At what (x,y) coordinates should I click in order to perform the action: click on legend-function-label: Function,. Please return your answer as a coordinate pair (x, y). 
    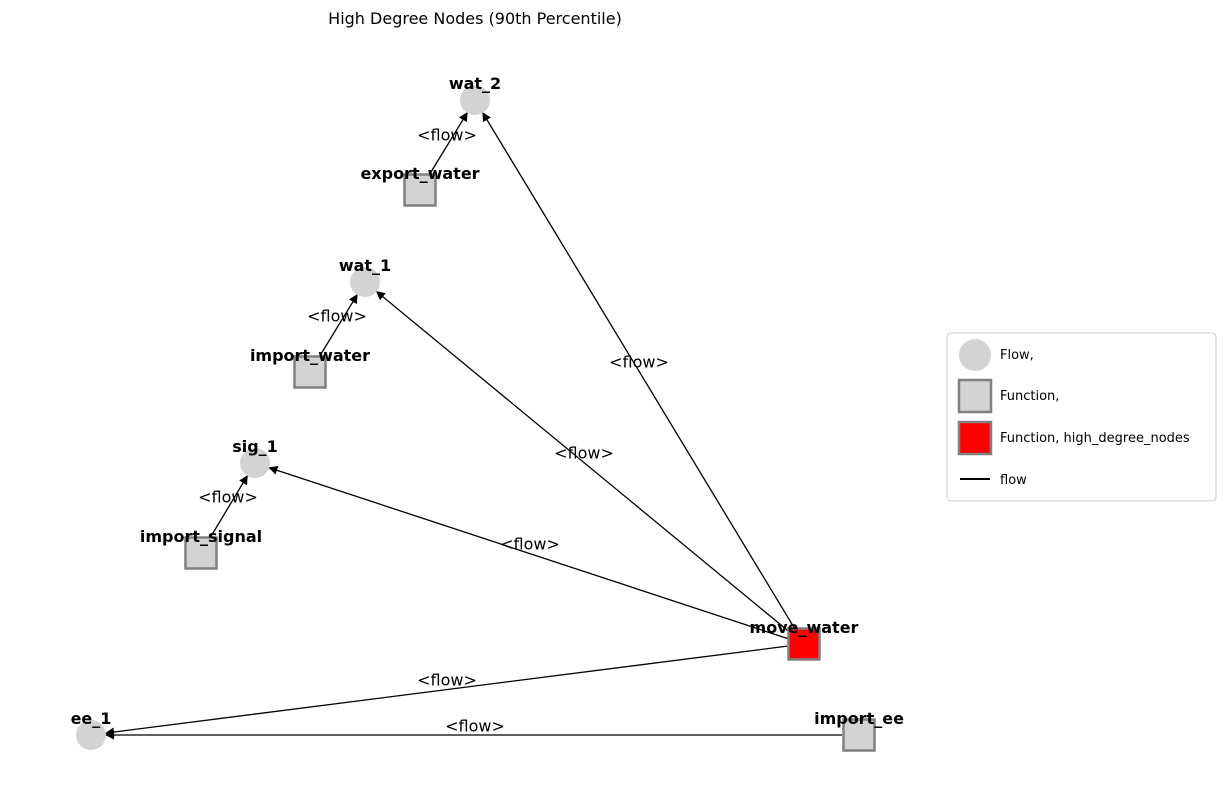
    Looking at the image, I should click on (1029, 396).